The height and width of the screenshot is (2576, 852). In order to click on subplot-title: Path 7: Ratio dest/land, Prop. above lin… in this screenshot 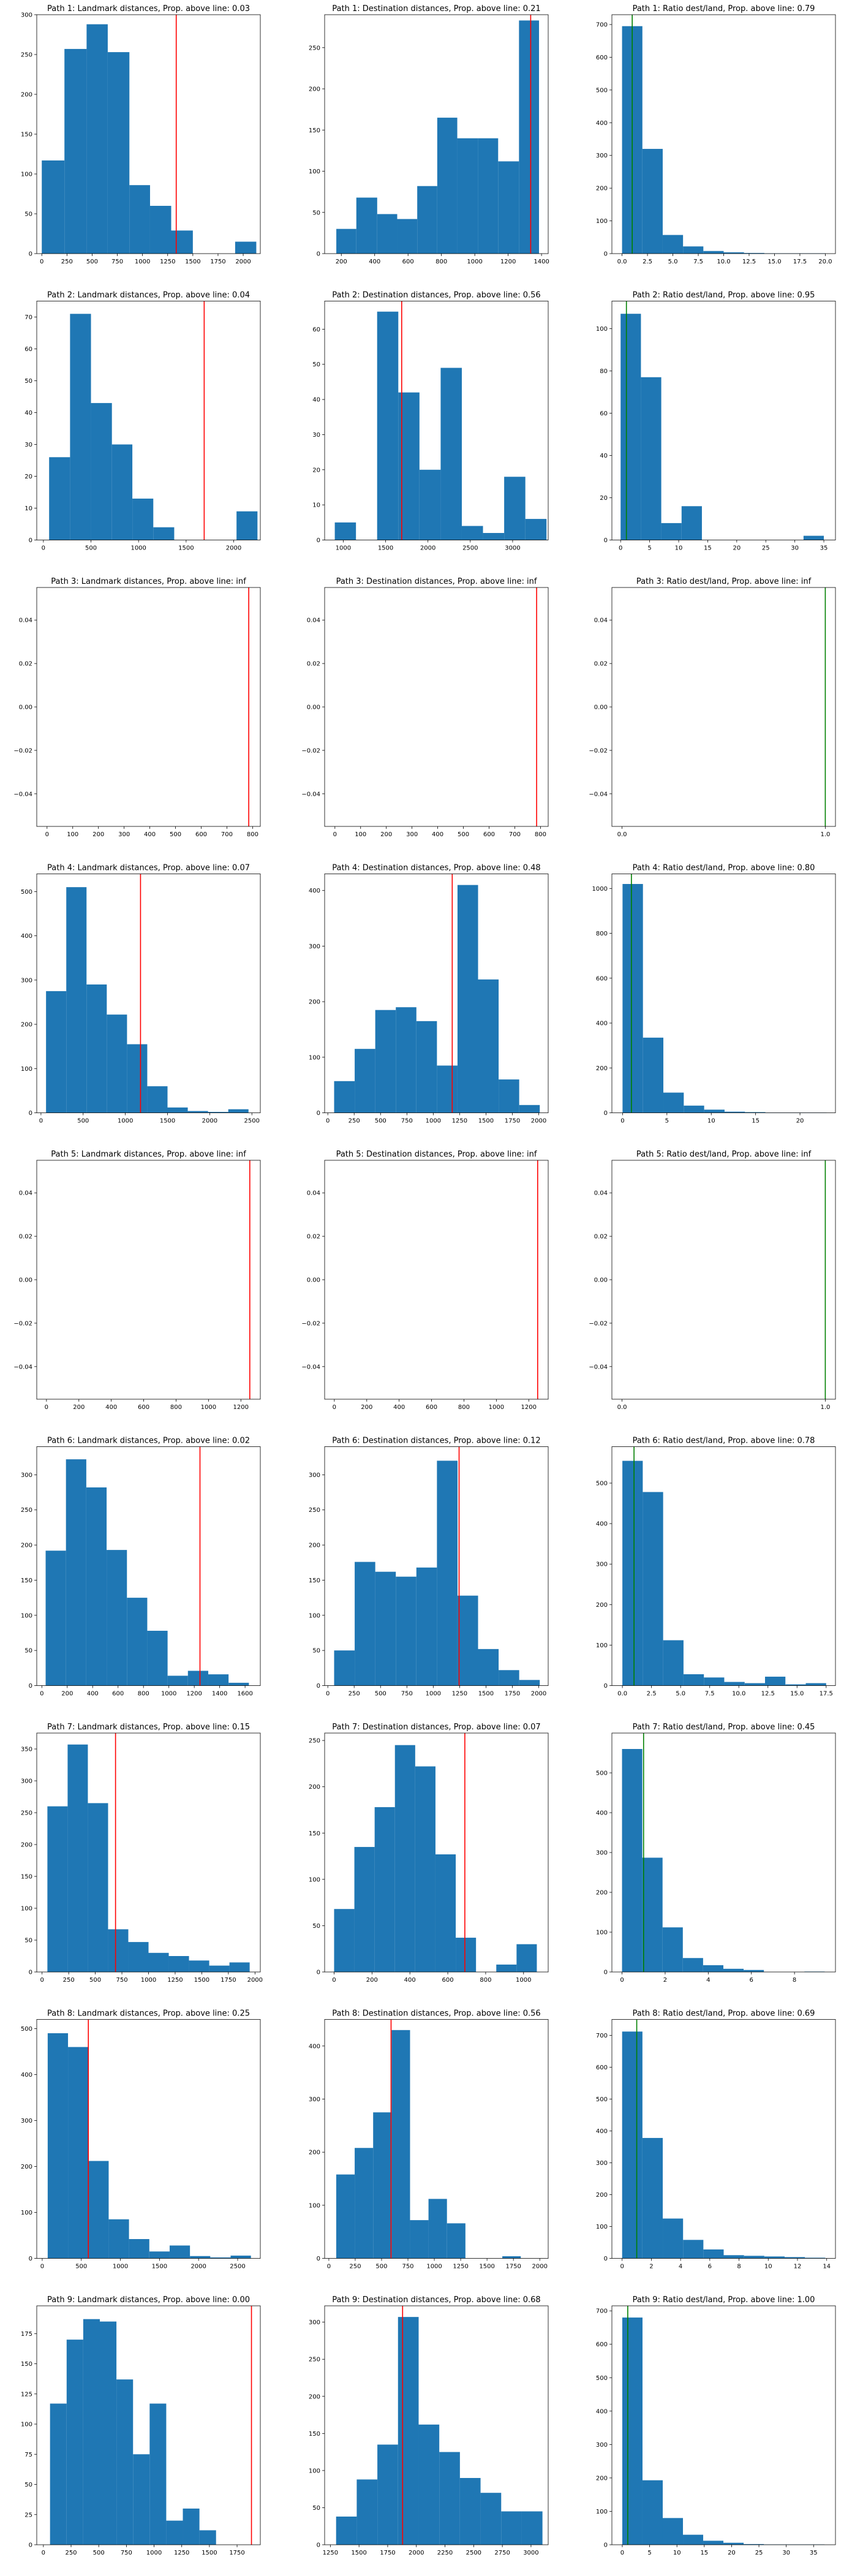, I will do `click(724, 1727)`.